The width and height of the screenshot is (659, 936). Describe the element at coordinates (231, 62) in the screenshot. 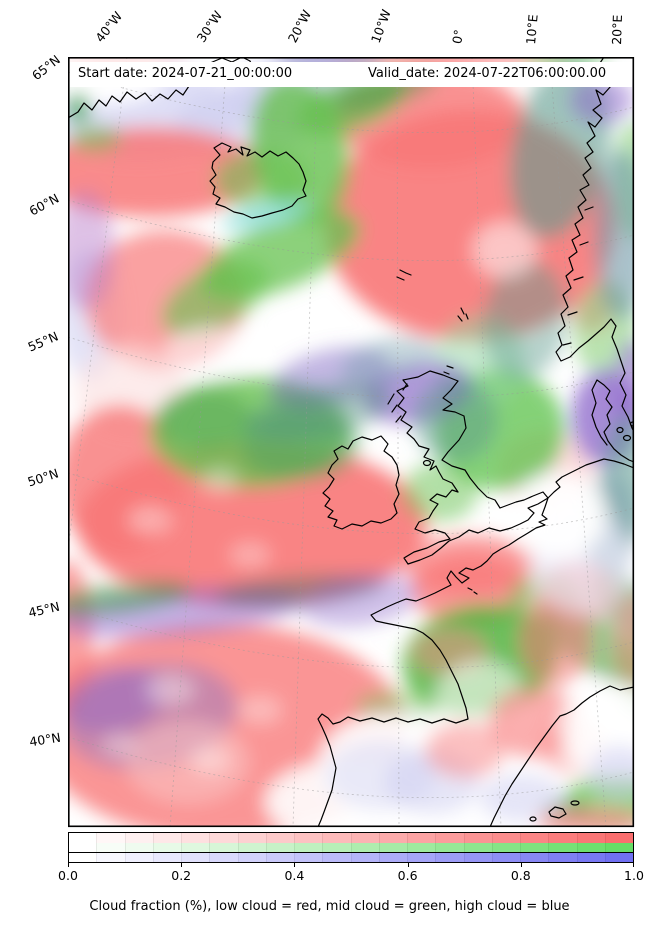

I see `coast-arctic-speck` at that location.